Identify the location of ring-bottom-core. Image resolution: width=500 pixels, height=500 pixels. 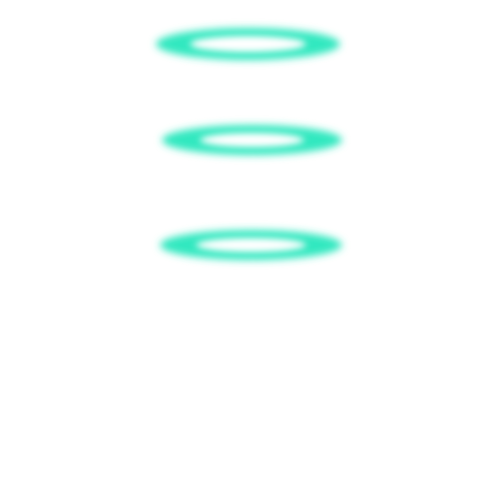
(251, 245).